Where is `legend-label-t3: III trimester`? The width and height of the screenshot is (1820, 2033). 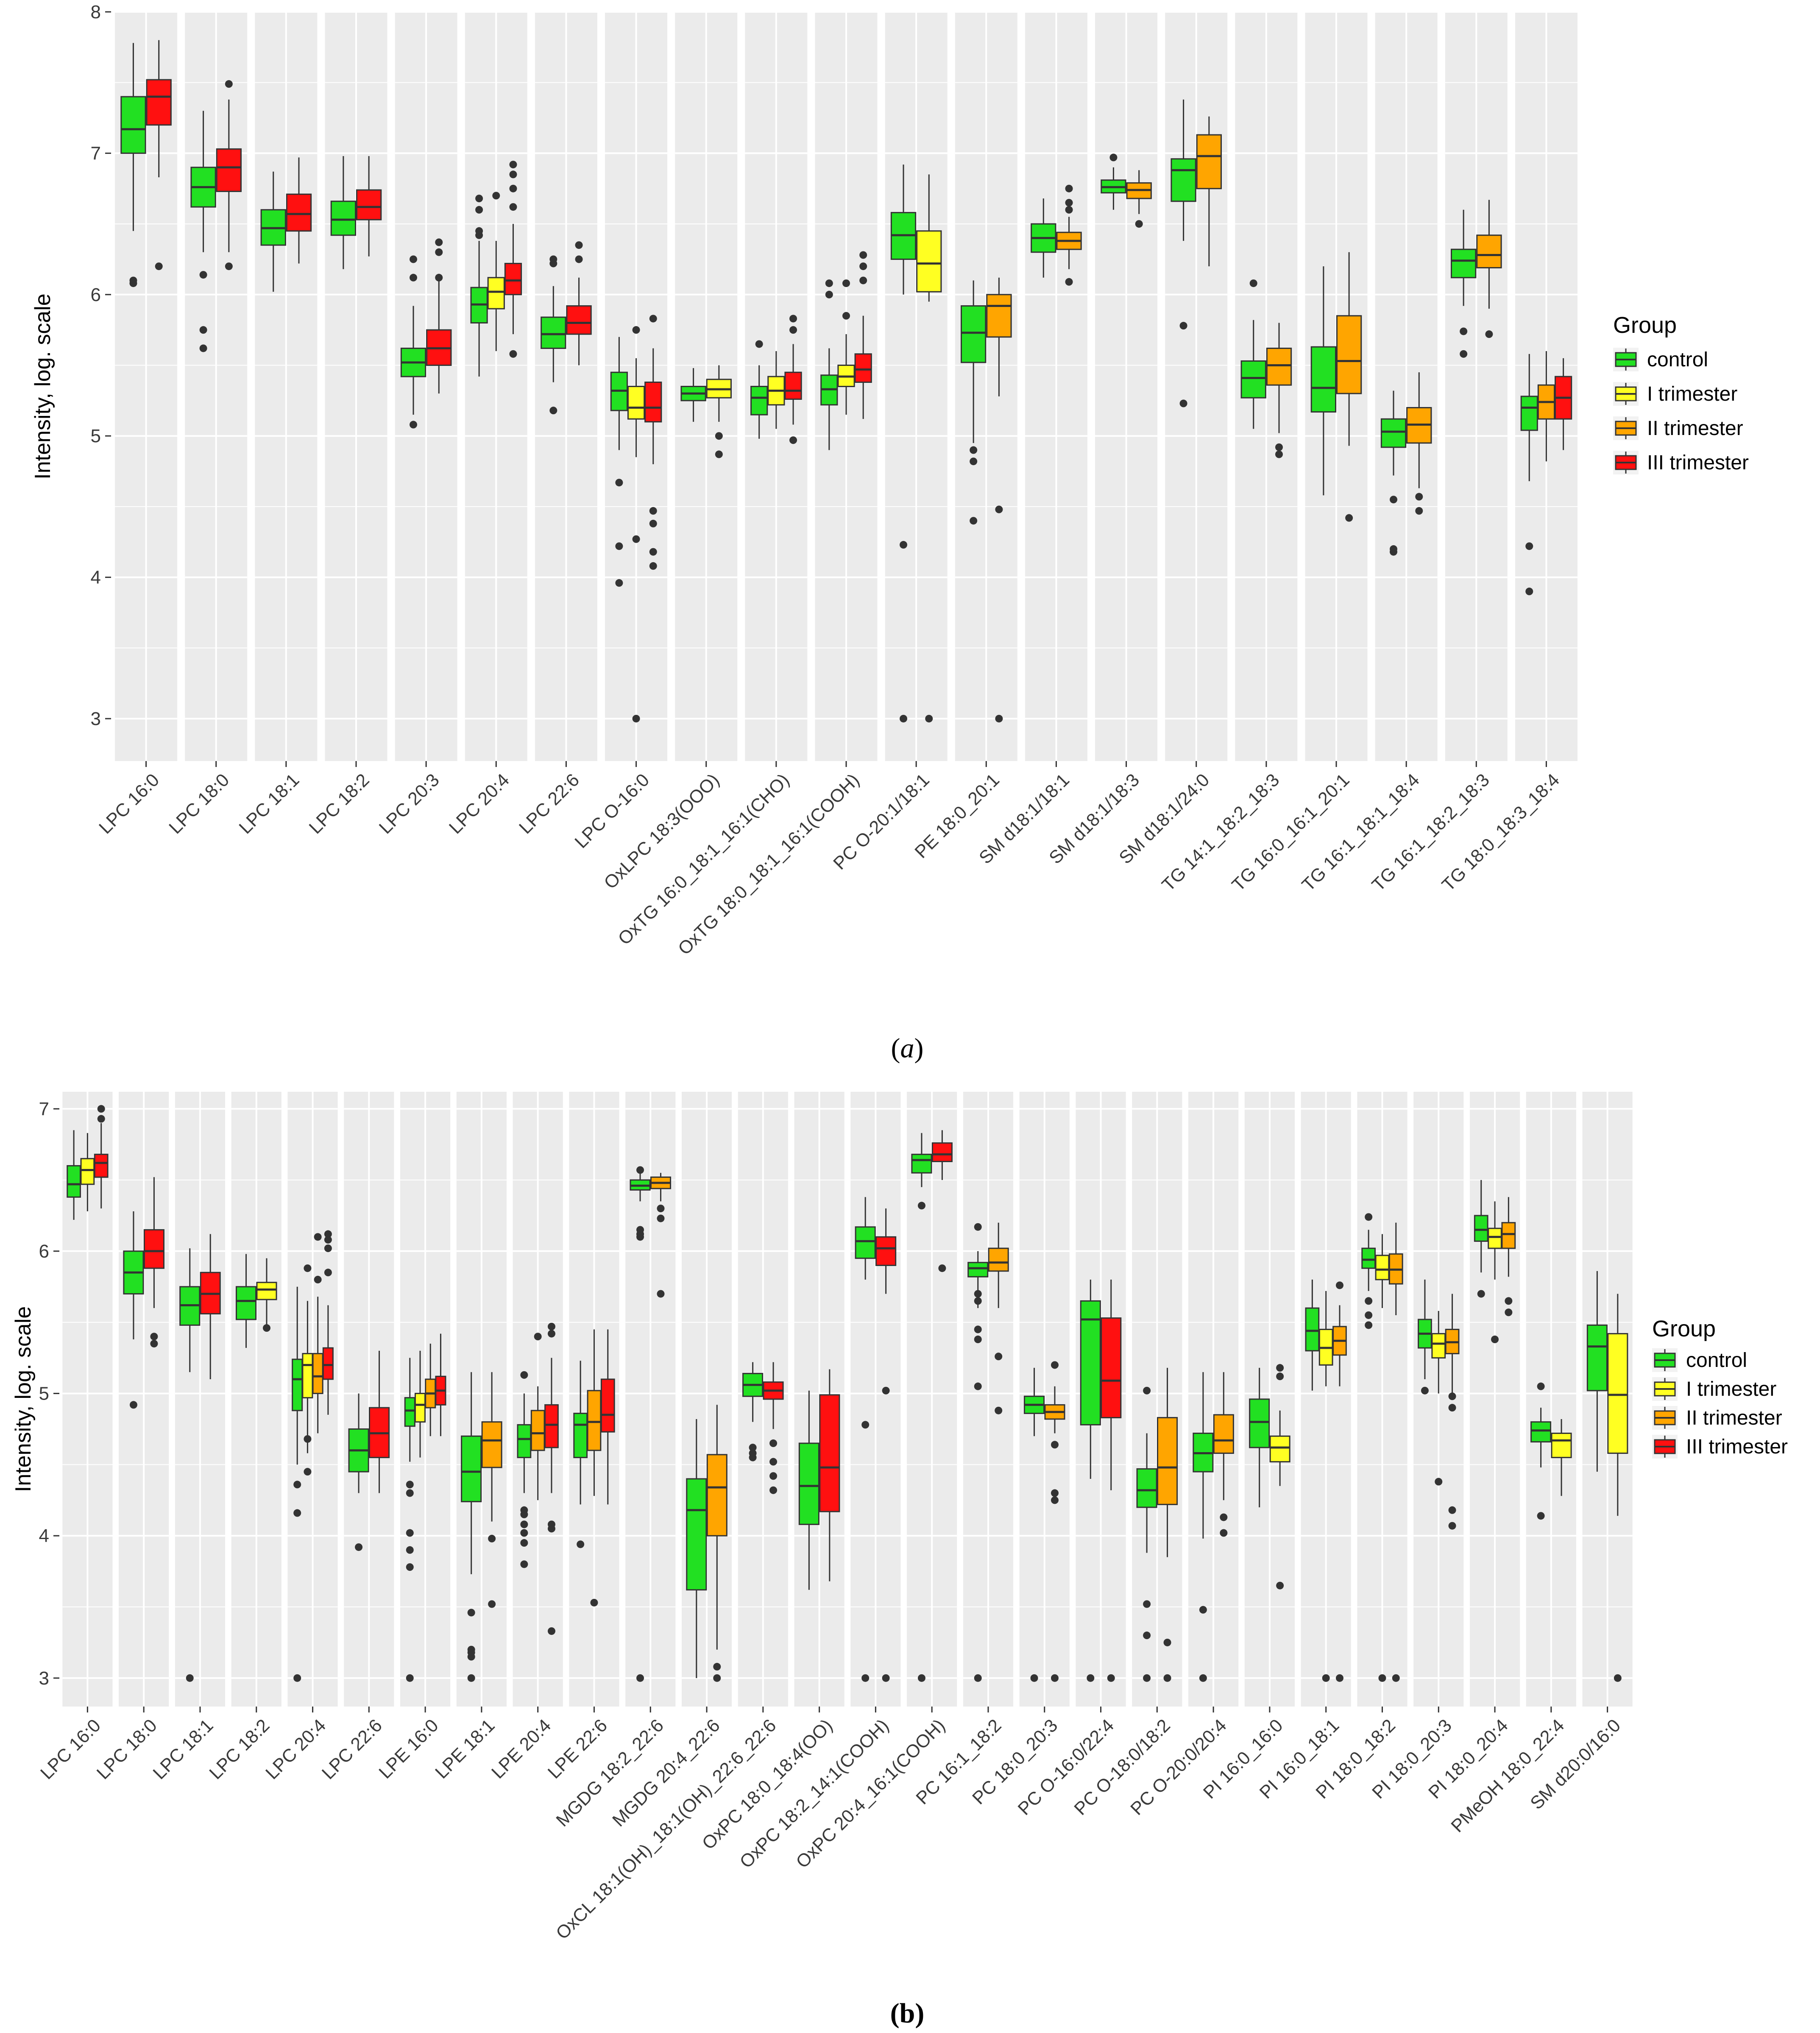 legend-label-t3: III trimester is located at coordinates (1737, 1447).